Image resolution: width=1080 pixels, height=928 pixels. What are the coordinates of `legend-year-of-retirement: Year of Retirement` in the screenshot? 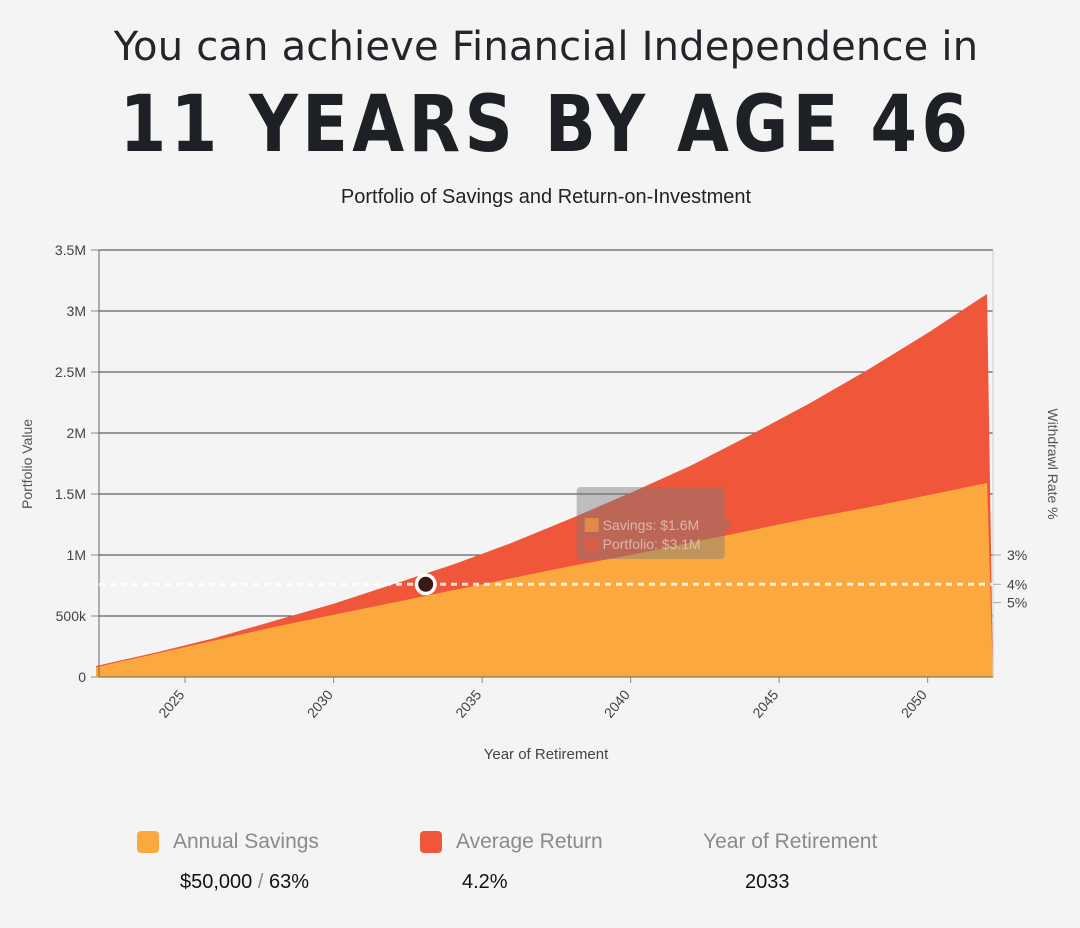 It's located at (790, 842).